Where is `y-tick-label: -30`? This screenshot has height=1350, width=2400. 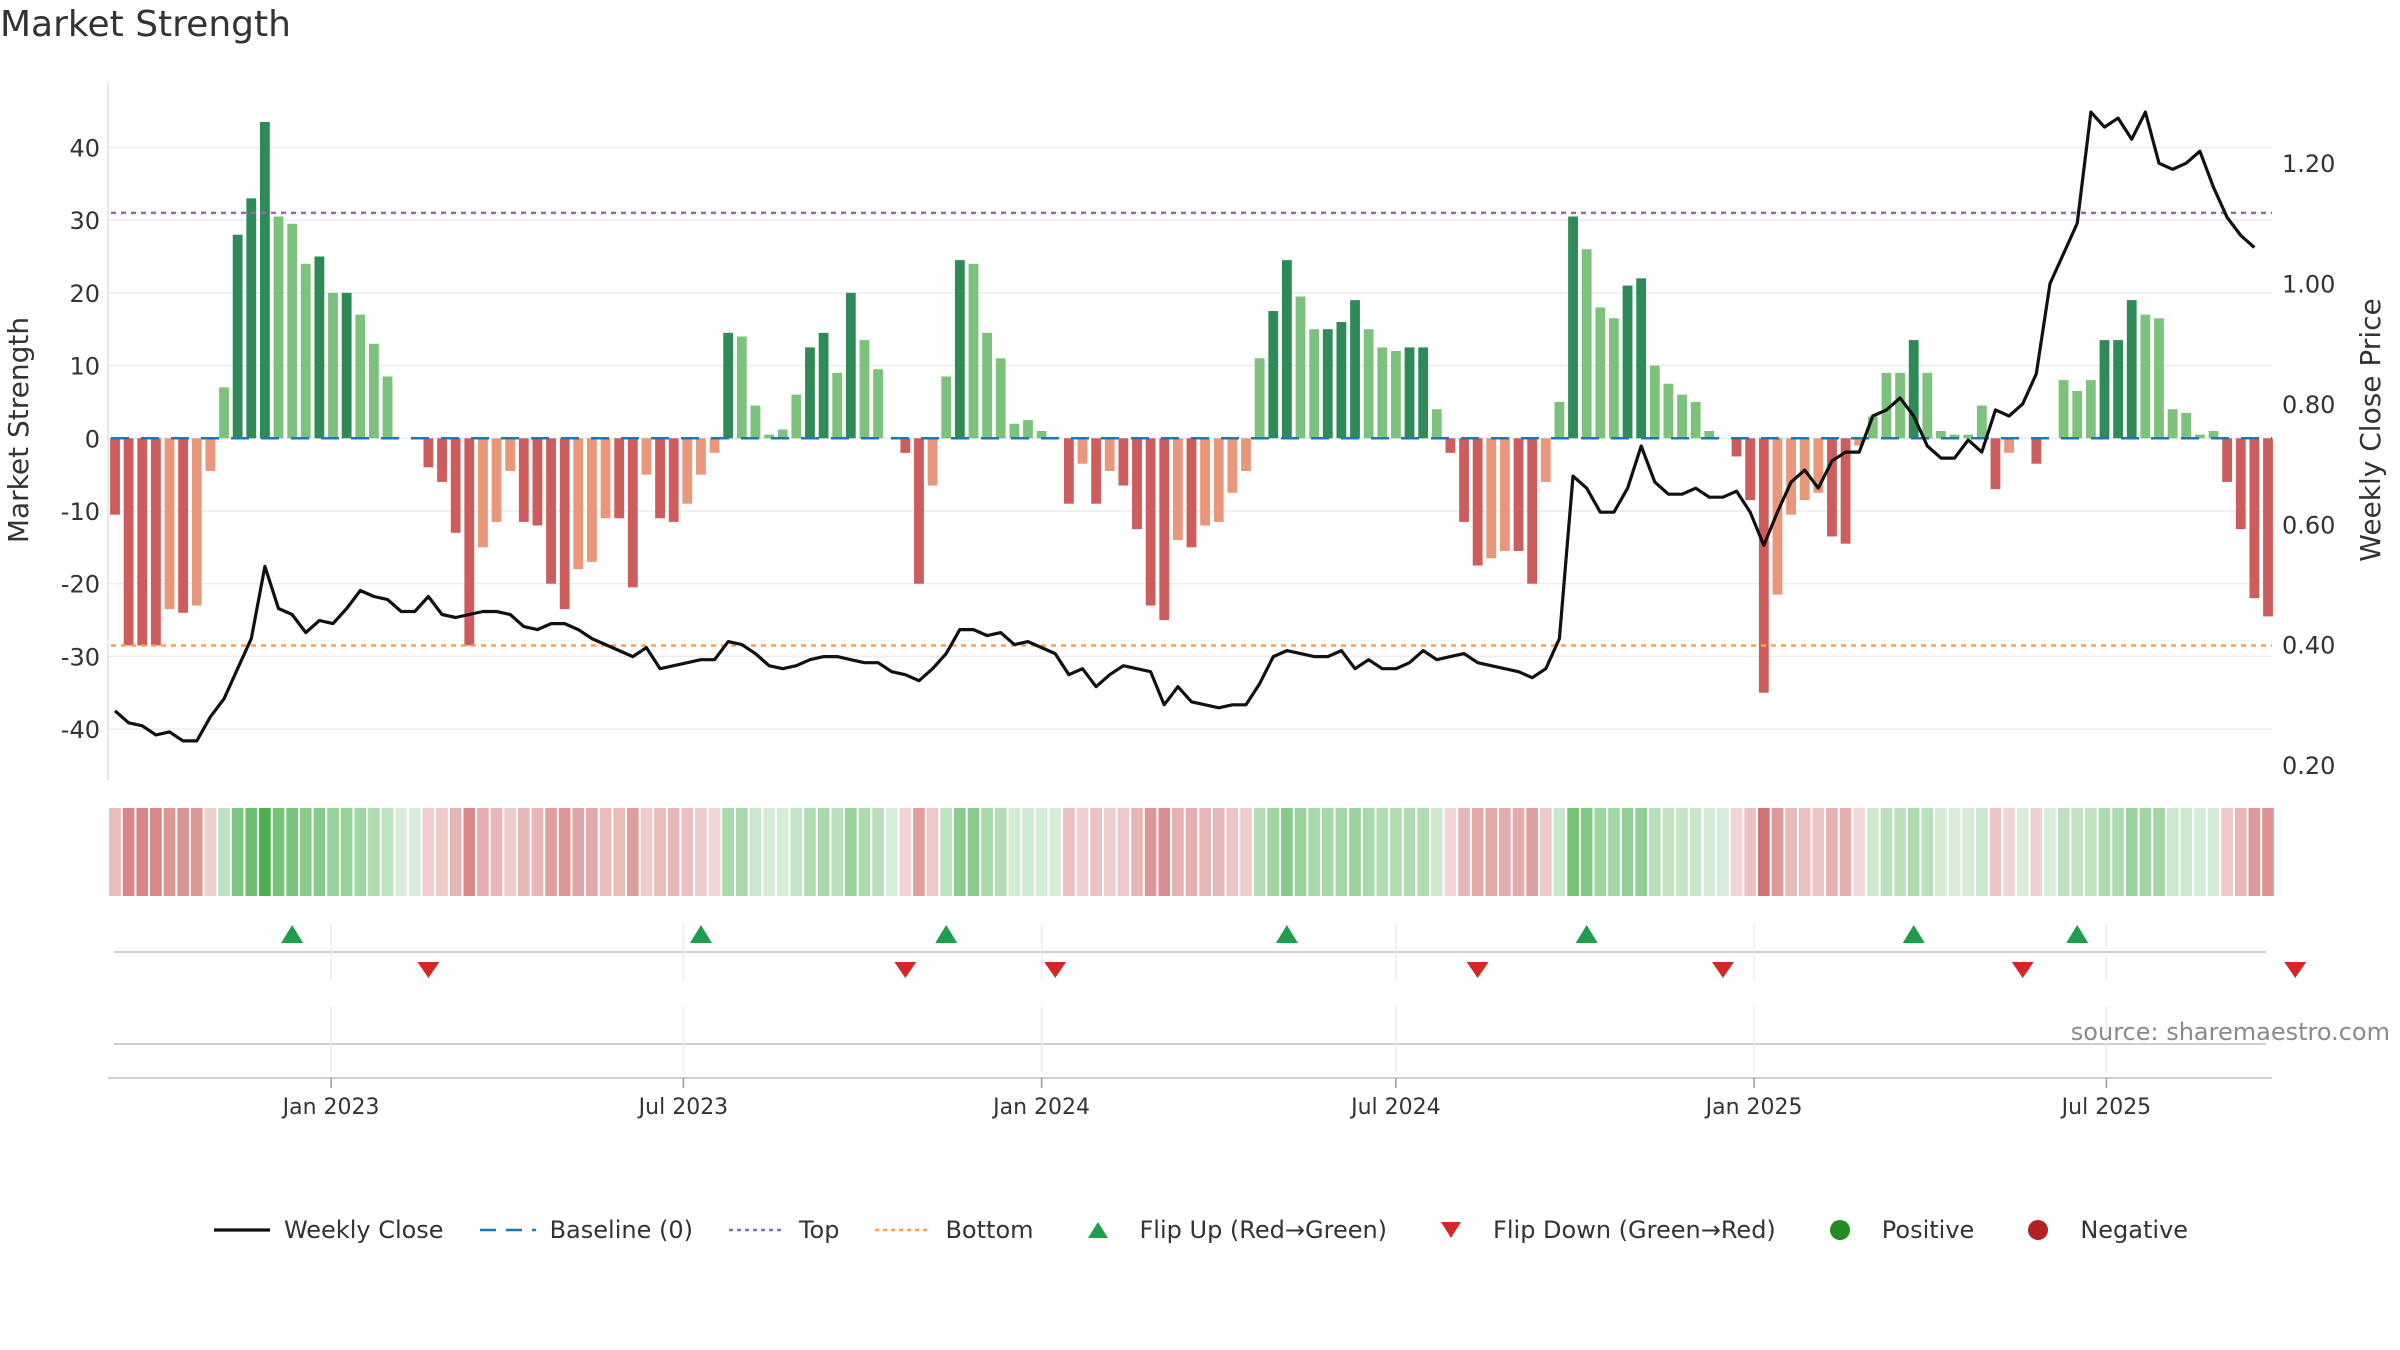
y-tick-label: -30 is located at coordinates (80, 657).